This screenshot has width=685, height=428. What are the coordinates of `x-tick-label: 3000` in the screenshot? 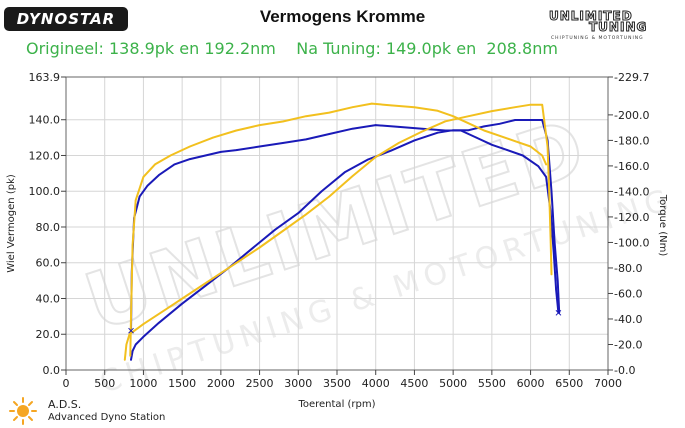 It's located at (298, 383).